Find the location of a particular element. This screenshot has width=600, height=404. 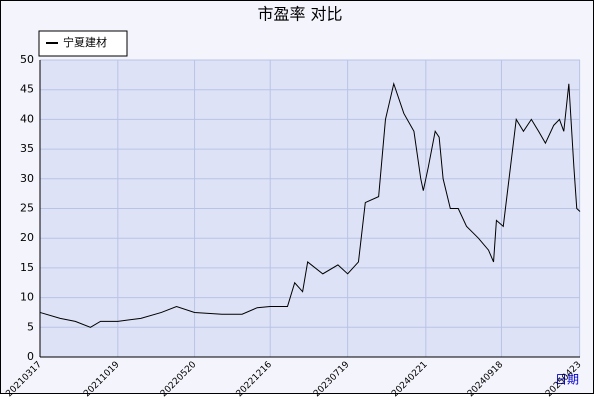

y-tick-label: 5 is located at coordinates (30, 326).